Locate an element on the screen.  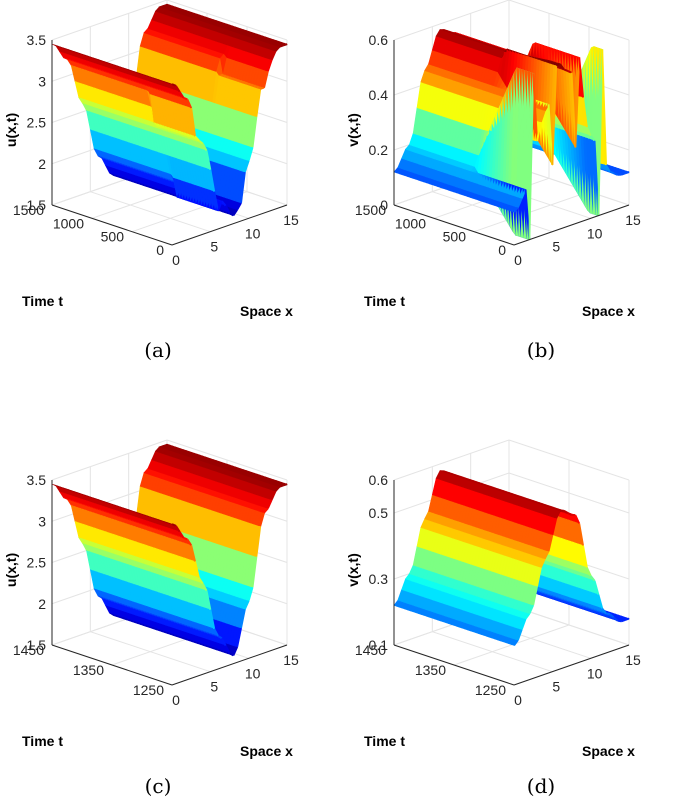
t-tick-label: 1450 is located at coordinates (28, 650).